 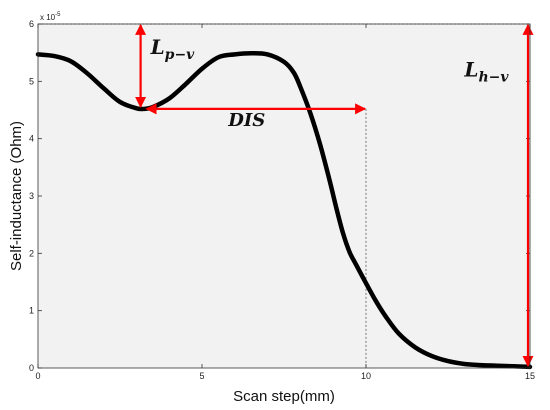 What do you see at coordinates (470, 70) in the screenshot?
I see `lhv-label-main: L` at bounding box center [470, 70].